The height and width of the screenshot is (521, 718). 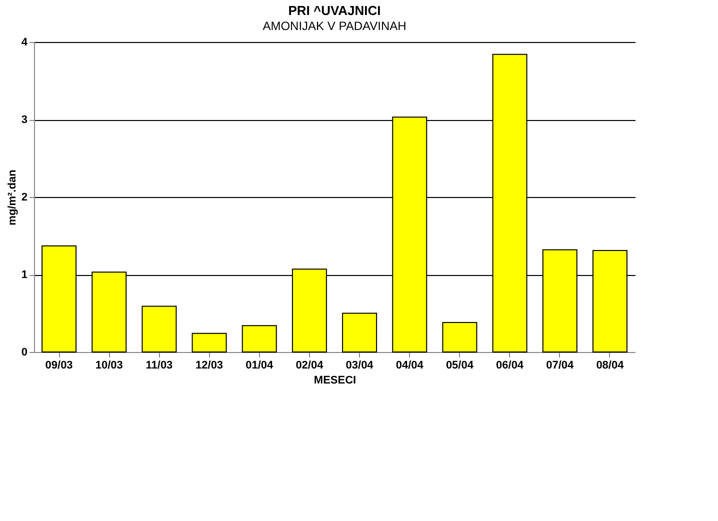 I want to click on x-tick-label: 05/04, so click(x=460, y=366).